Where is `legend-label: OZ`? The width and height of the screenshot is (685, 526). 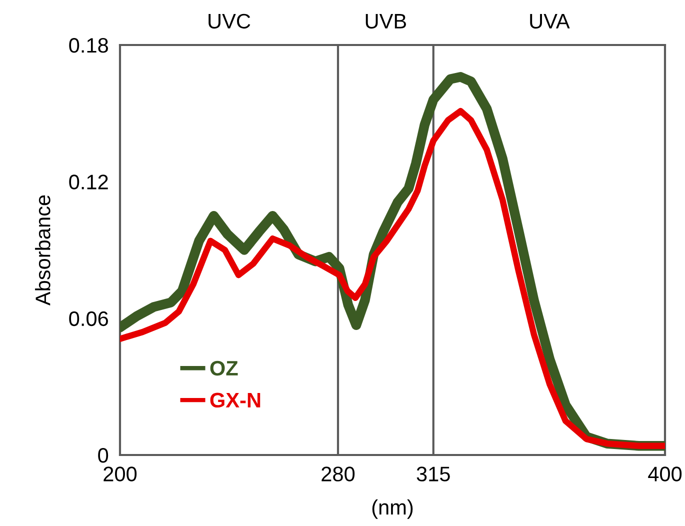
legend-label: OZ is located at coordinates (224, 368).